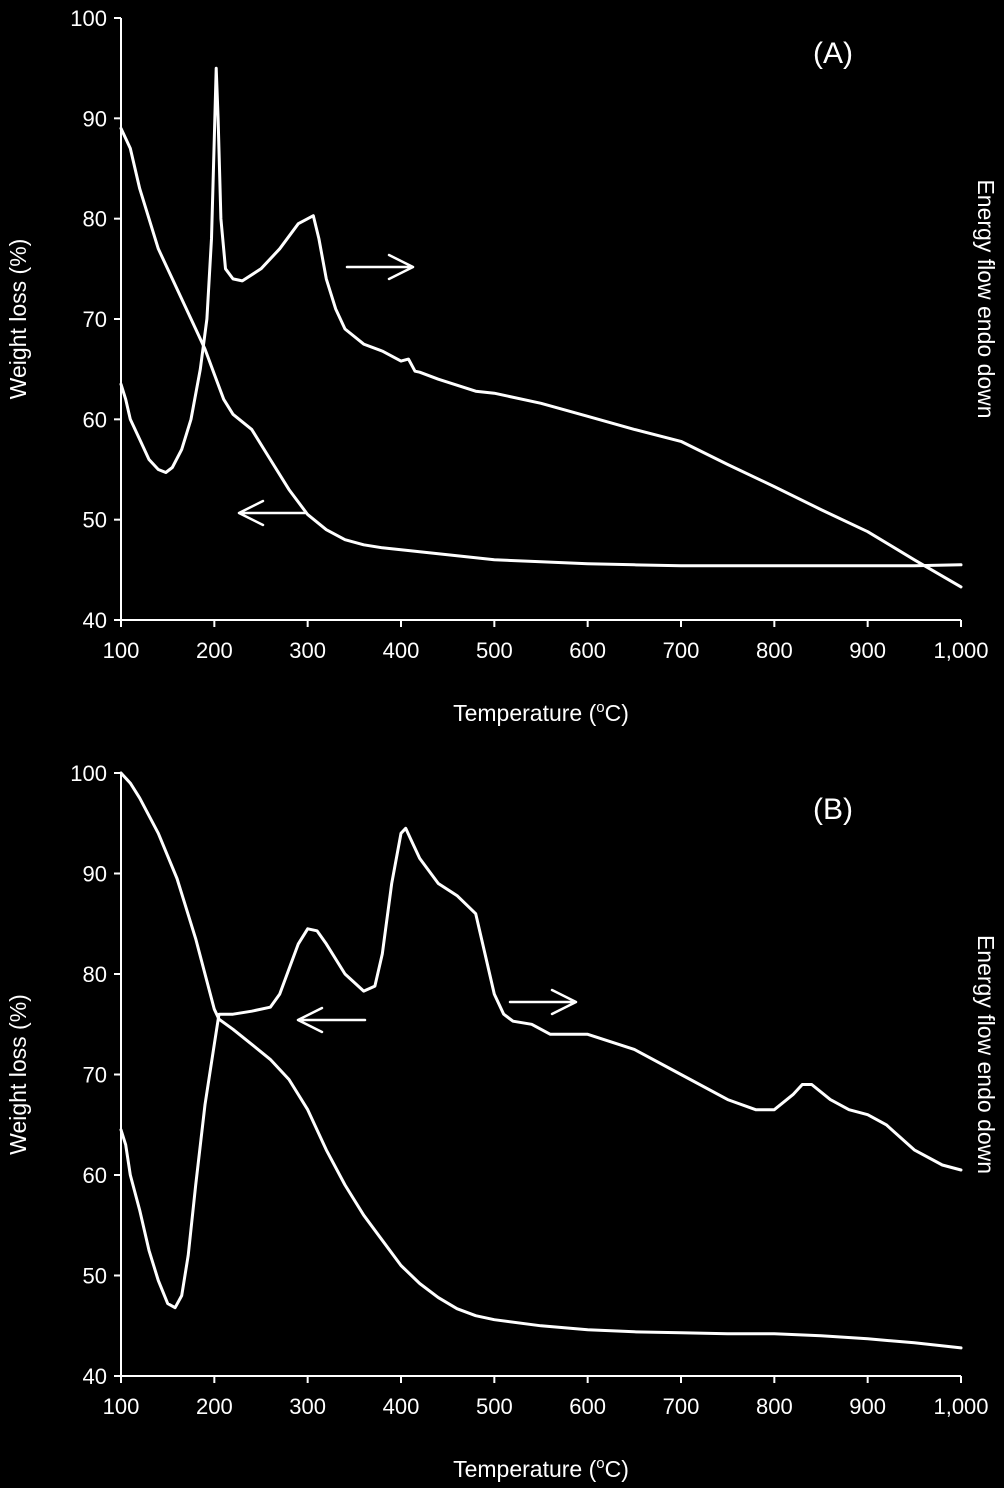 This screenshot has width=1004, height=1488. Describe the element at coordinates (833, 53) in the screenshot. I see `panel-label: (A)` at that location.